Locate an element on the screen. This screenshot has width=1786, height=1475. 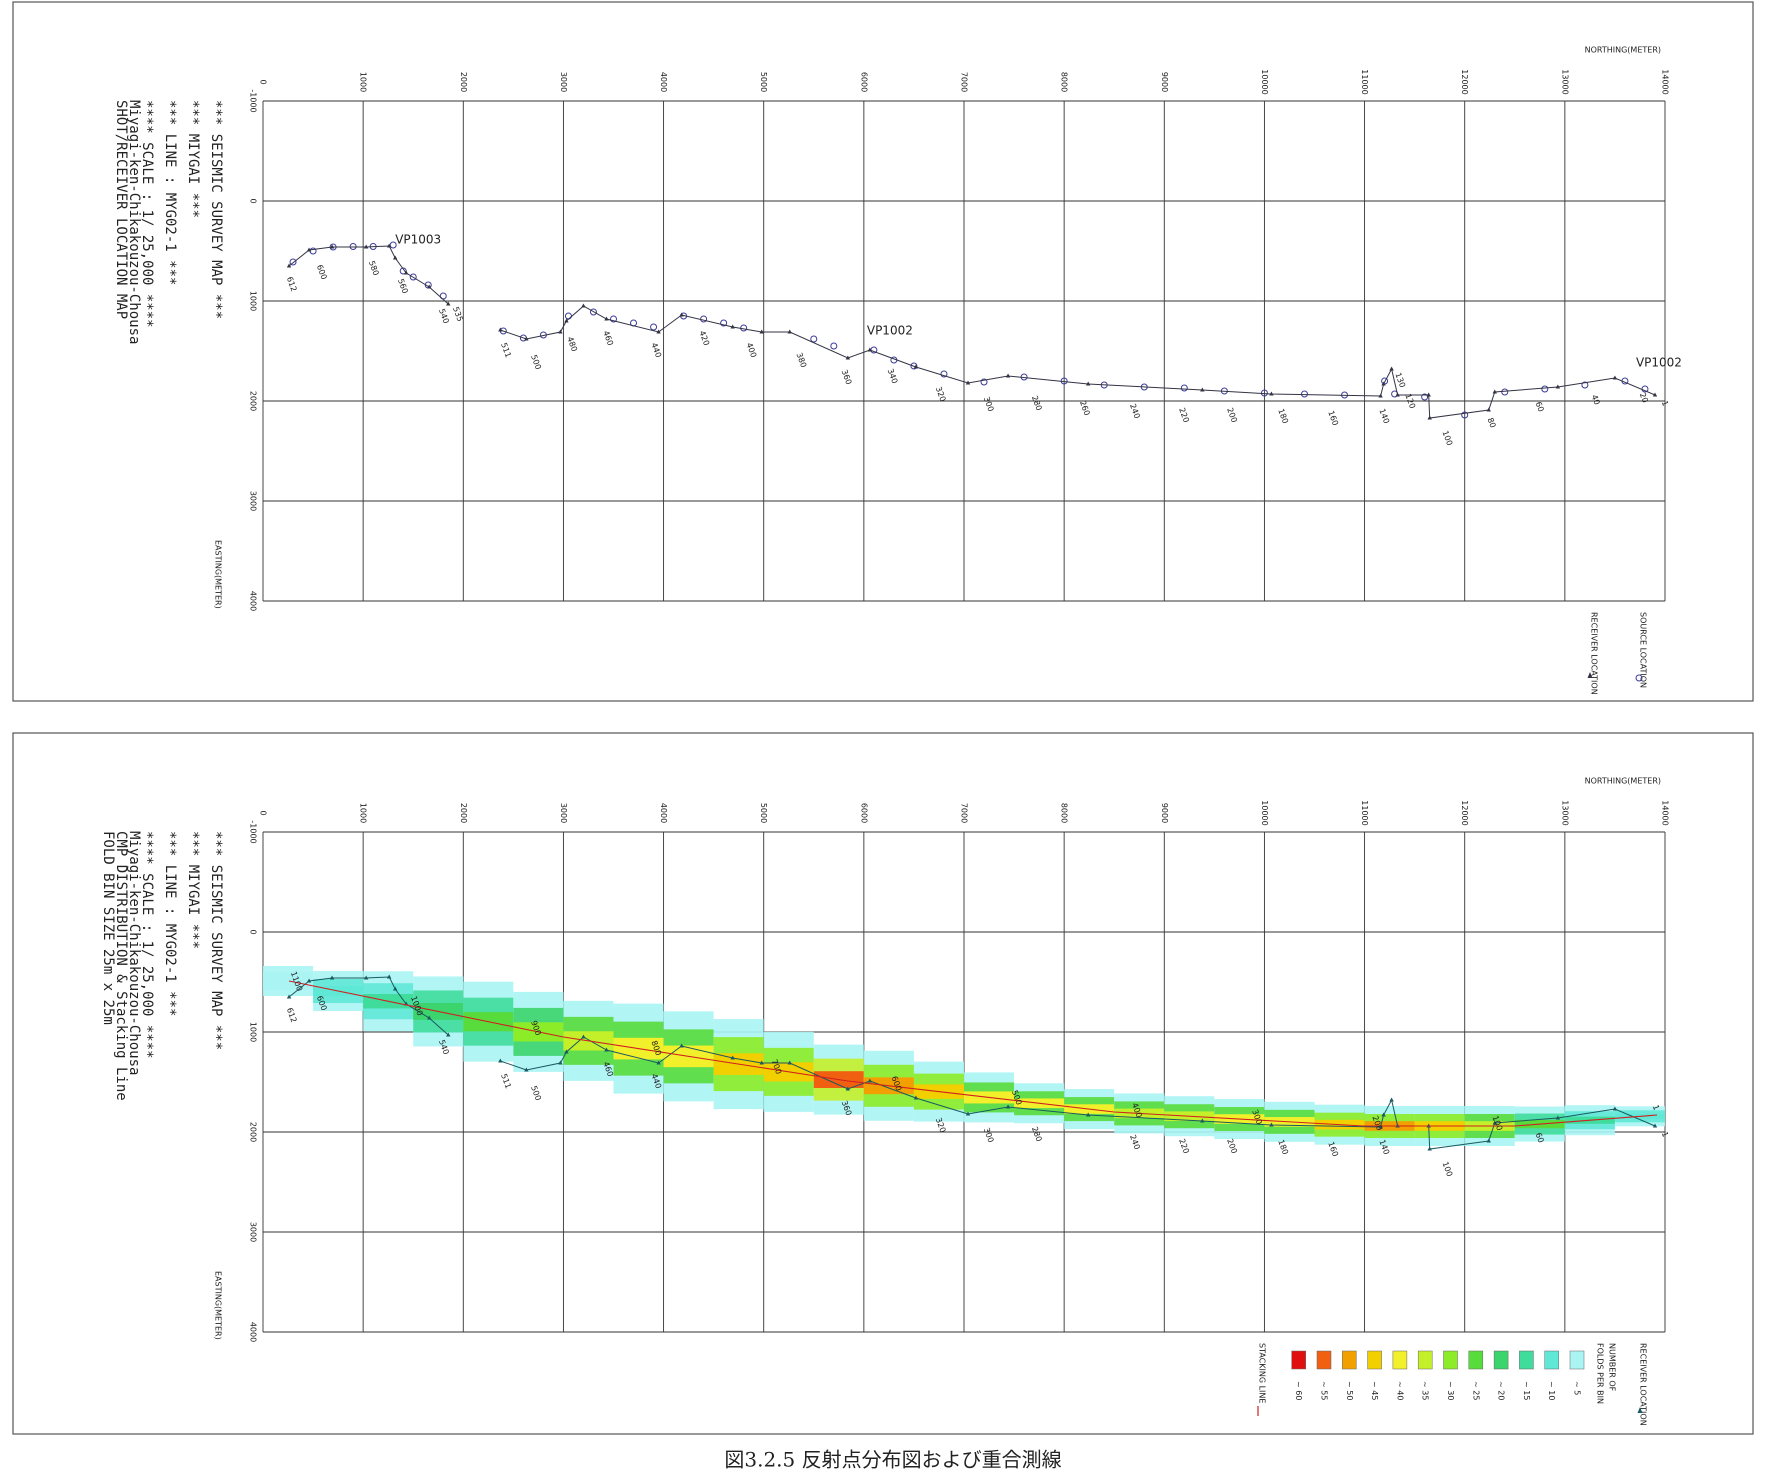
station-label: 40 is located at coordinates (1596, 399).